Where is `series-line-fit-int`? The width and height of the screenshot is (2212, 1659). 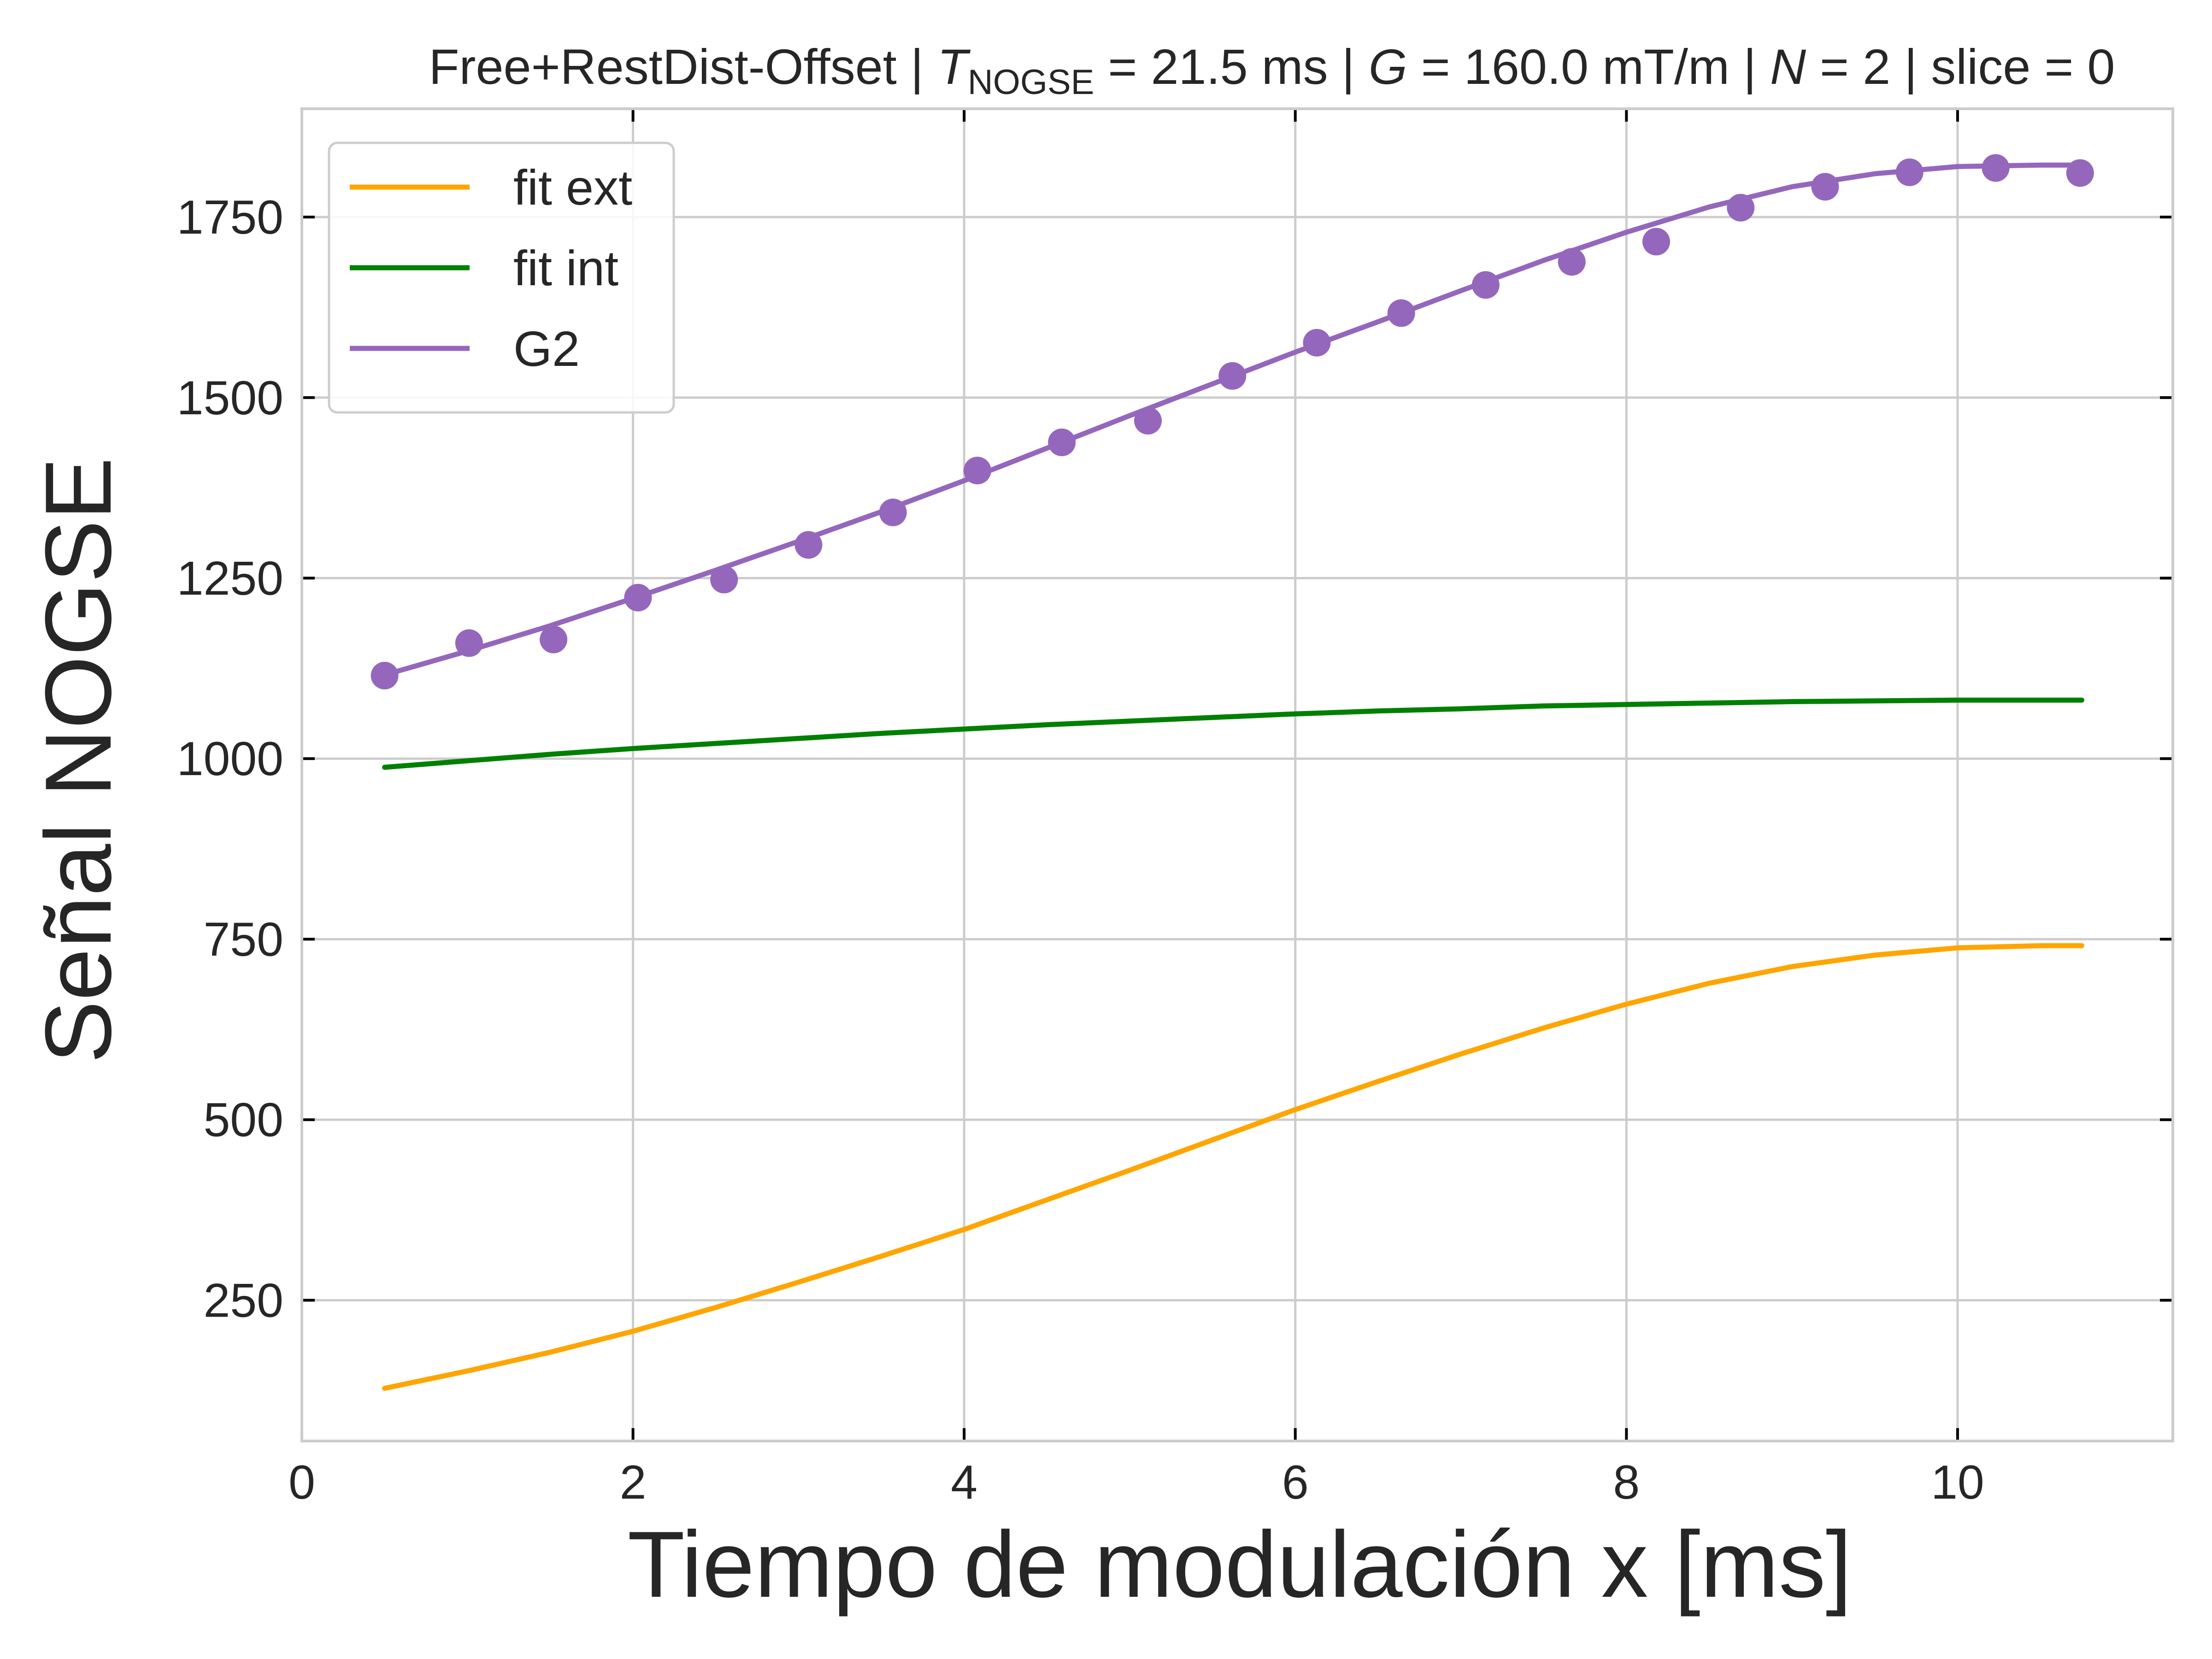 series-line-fit-int is located at coordinates (1233, 733).